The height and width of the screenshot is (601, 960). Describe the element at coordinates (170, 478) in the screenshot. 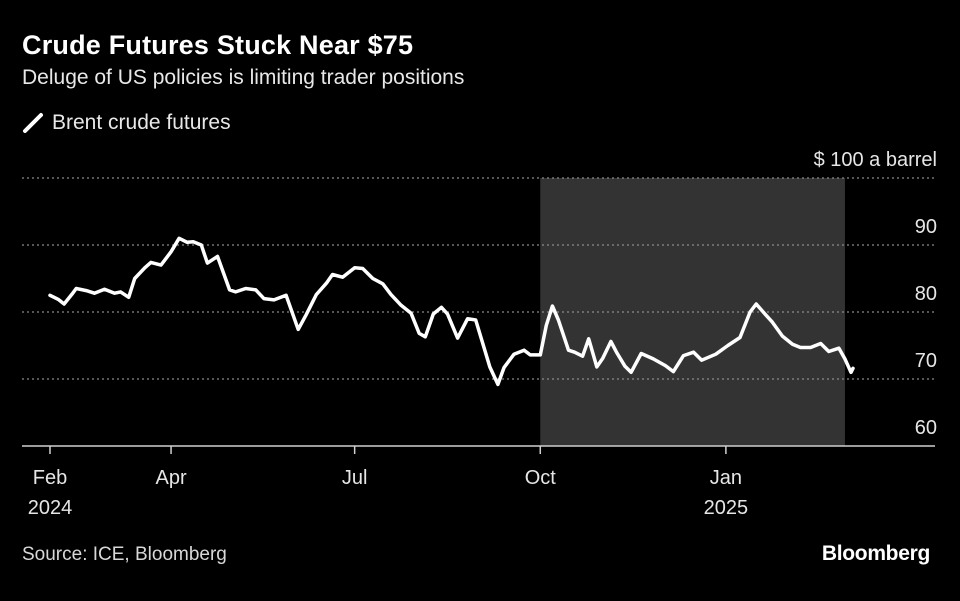

I see `x-tick-label: Apr` at that location.